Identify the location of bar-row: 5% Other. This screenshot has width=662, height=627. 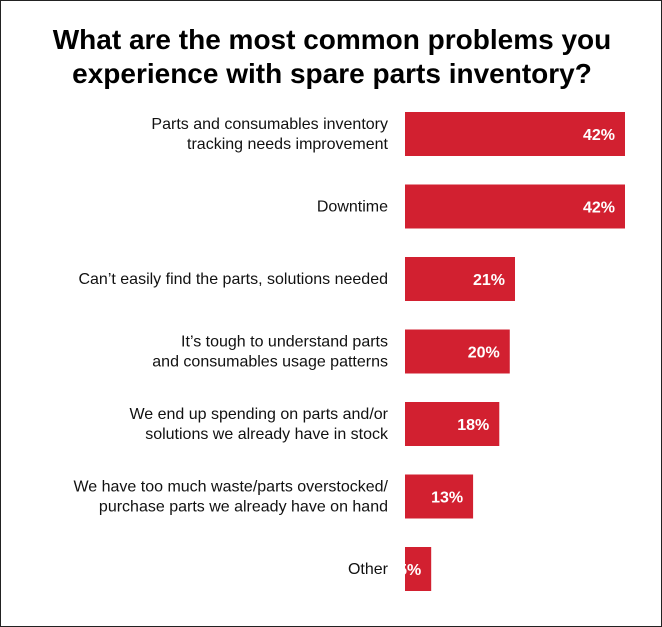
(390, 569).